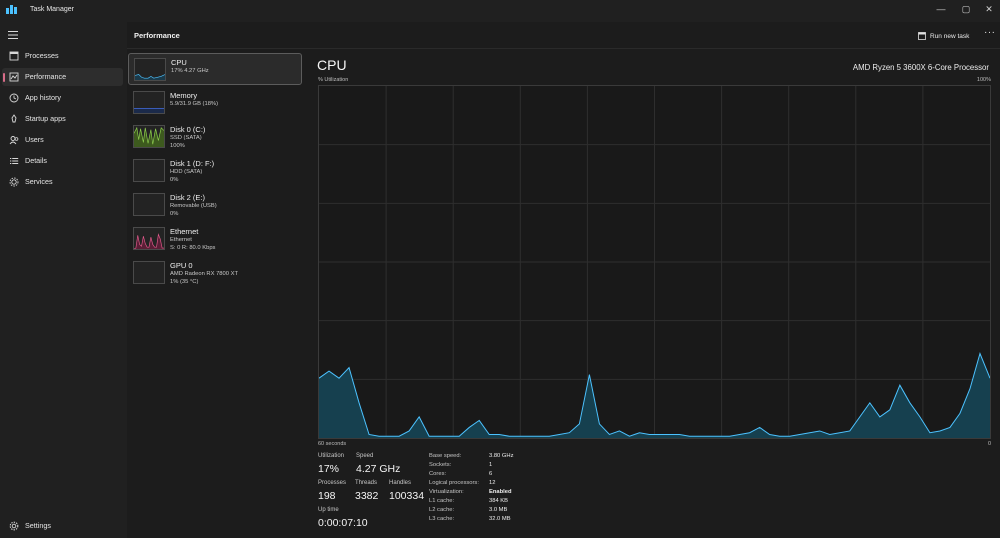  What do you see at coordinates (14, 140) in the screenshot?
I see `users-icon` at bounding box center [14, 140].